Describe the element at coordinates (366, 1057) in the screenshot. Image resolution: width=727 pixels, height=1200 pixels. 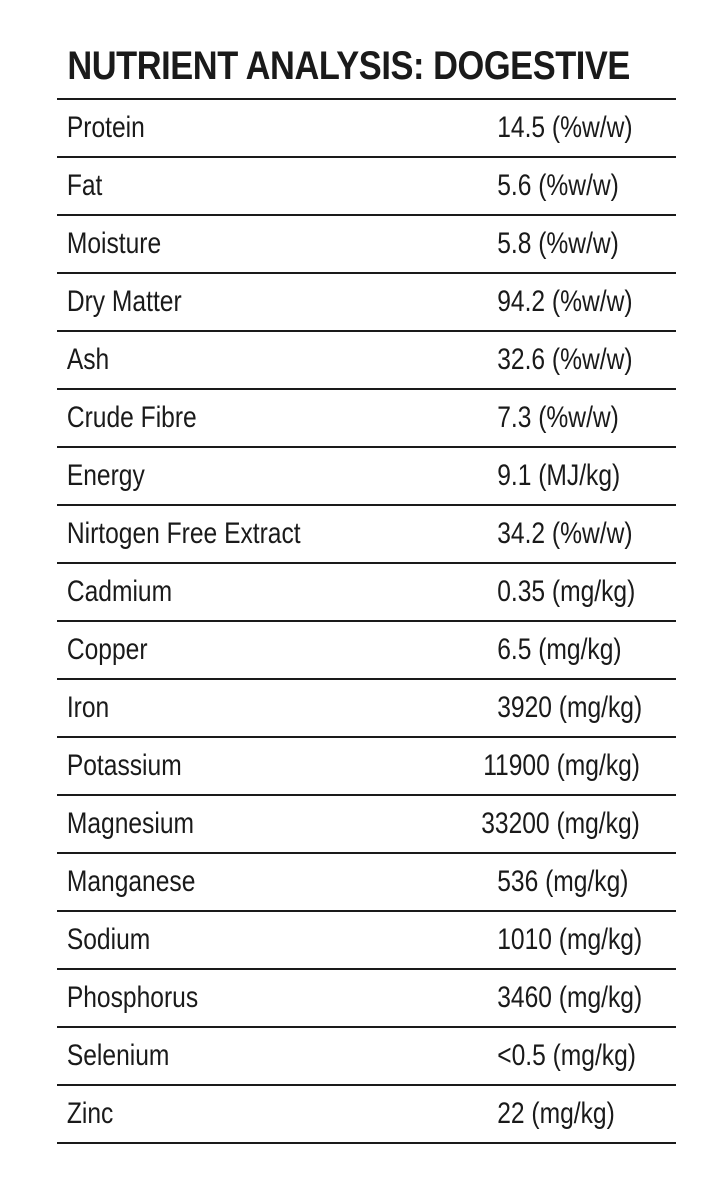
I see `table-row: Selenium <0.5 (mg/kg)` at that location.